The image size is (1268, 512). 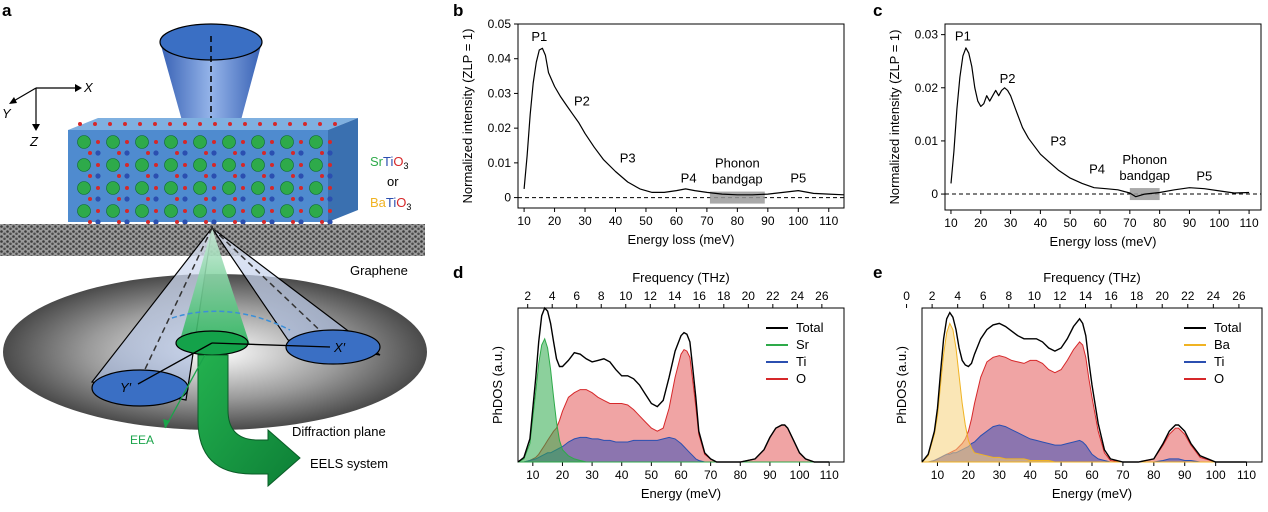 What do you see at coordinates (500, 24) in the screenshot?
I see `y-tick-label: 0.05` at bounding box center [500, 24].